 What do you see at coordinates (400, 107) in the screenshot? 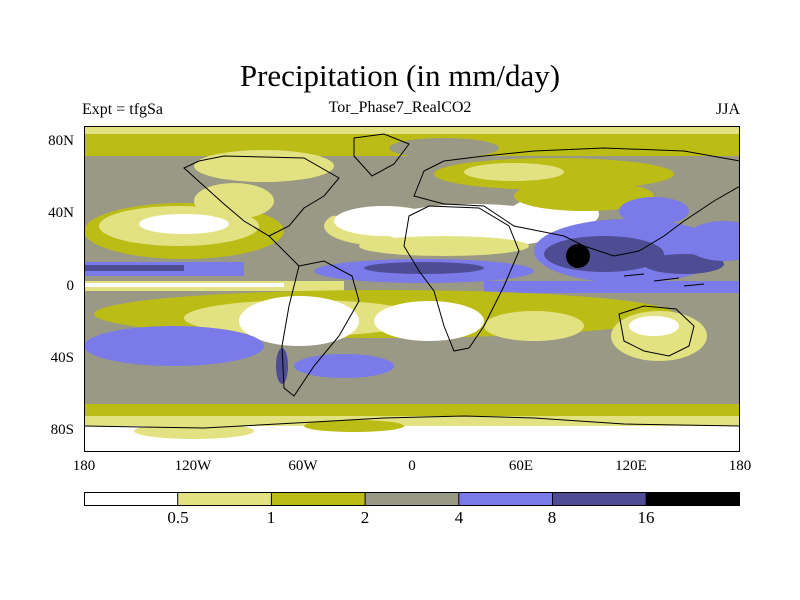
I see `experiment-name: Tor_Phase7_RealCO2` at bounding box center [400, 107].